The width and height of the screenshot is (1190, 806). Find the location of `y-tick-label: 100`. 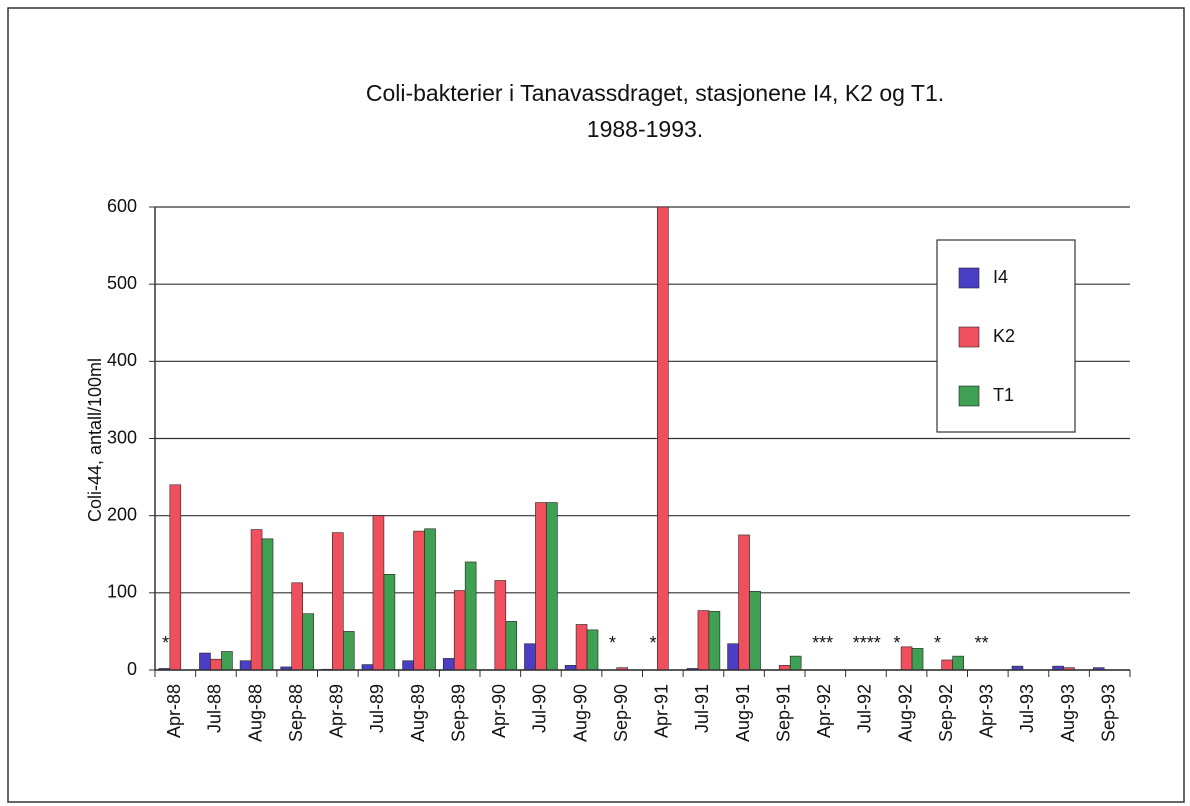

y-tick-label: 100 is located at coordinates (122, 592).